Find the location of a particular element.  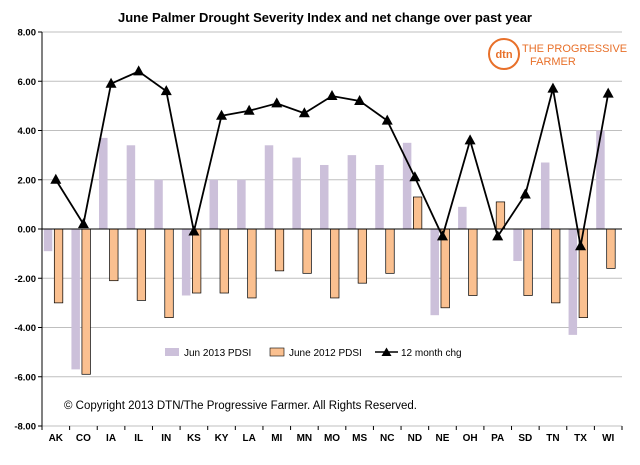

bar-june-2012-ne is located at coordinates (445, 268).